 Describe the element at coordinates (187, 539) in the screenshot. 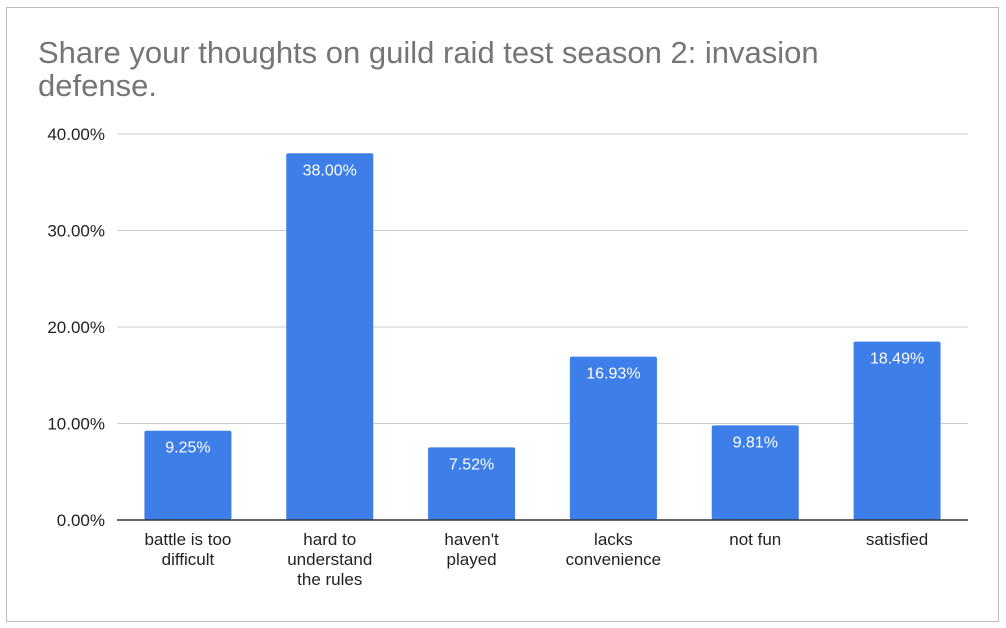

I see `x-tick-label: battle is too` at that location.